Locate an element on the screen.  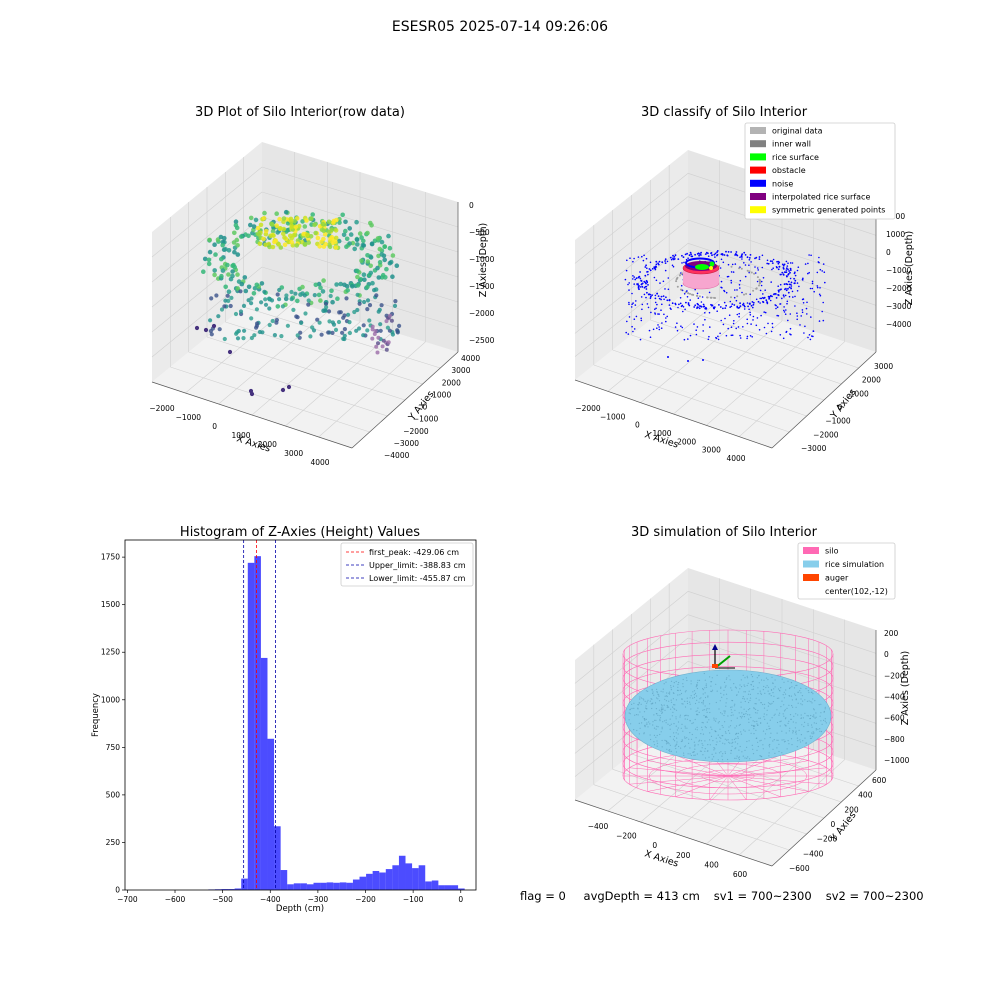
classify-x-axis-line is located at coordinates (673, 414).